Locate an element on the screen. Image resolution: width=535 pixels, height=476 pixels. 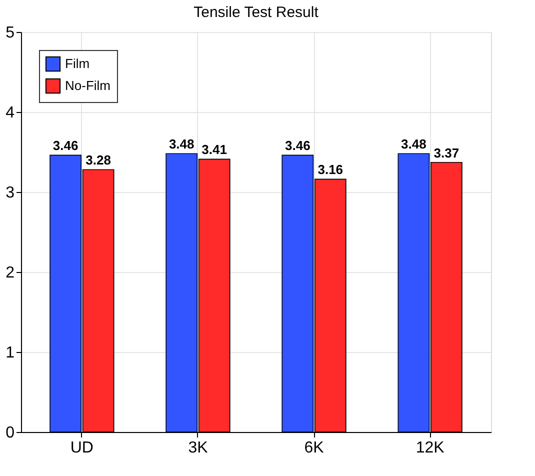
y-tick-label: 5 is located at coordinates (10, 33).